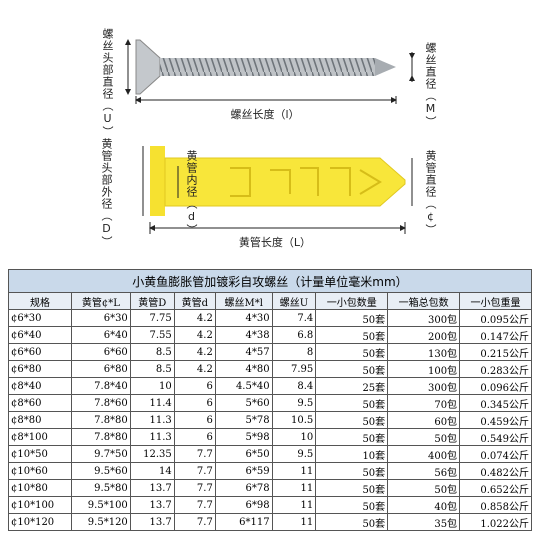 The image size is (540, 540). What do you see at coordinates (100, 403) in the screenshot?
I see `cell: 7.8*60` at bounding box center [100, 403].